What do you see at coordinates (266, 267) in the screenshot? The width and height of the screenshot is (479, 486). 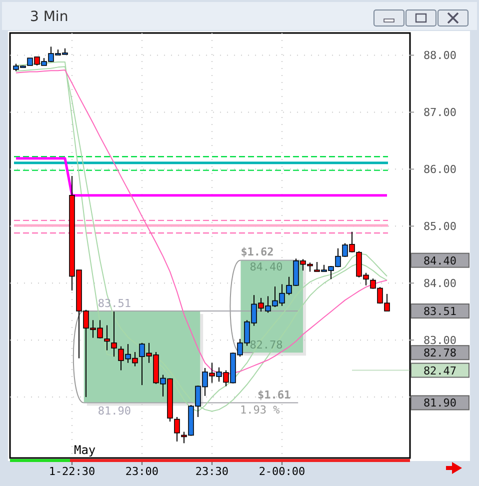 I see `ref-line-label: 84.40` at bounding box center [266, 267].